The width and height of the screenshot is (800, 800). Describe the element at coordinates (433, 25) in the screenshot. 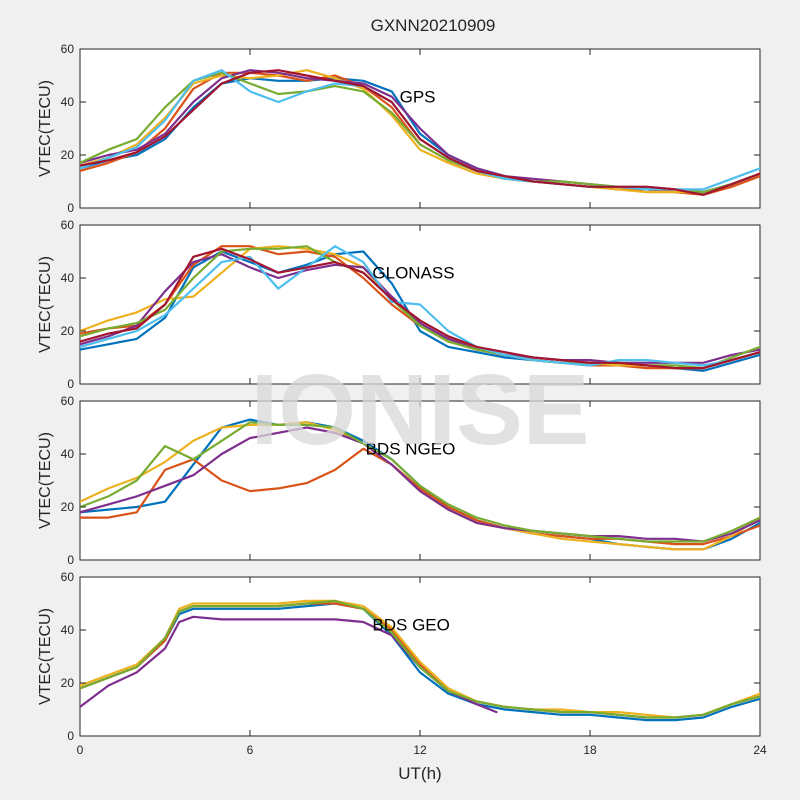

I see `figure-title: GXNN20210909` at that location.